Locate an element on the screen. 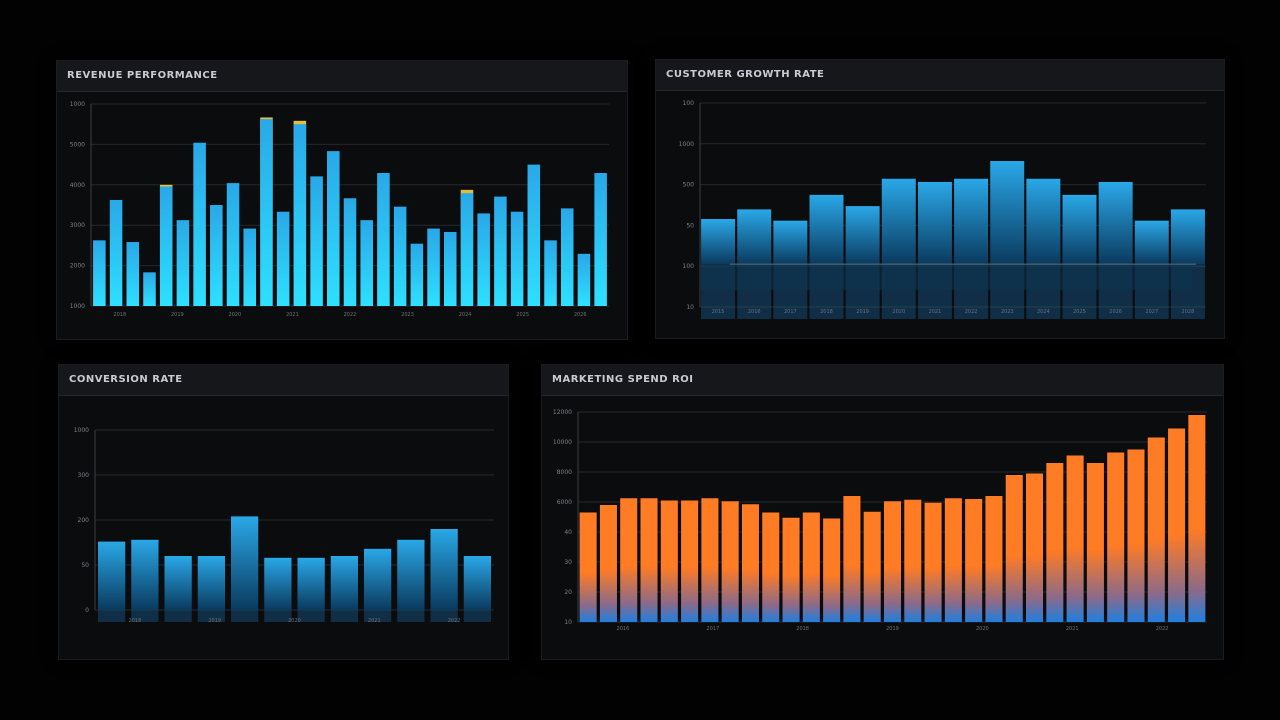 The width and height of the screenshot is (1280, 720). panel-header: CUSTOMER GROWTH RATE is located at coordinates (940, 75).